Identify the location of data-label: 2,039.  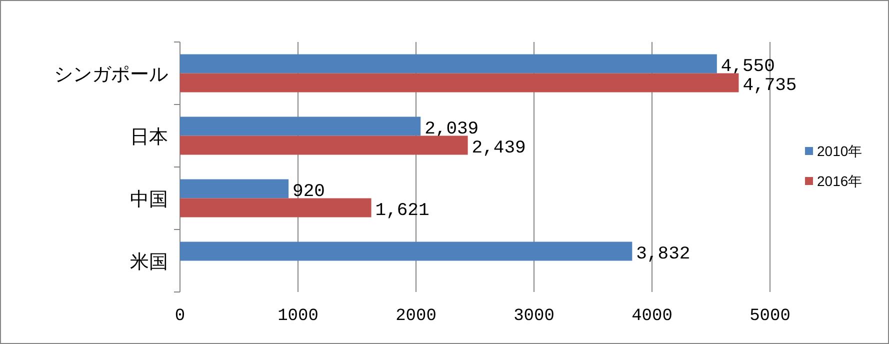
(451, 129).